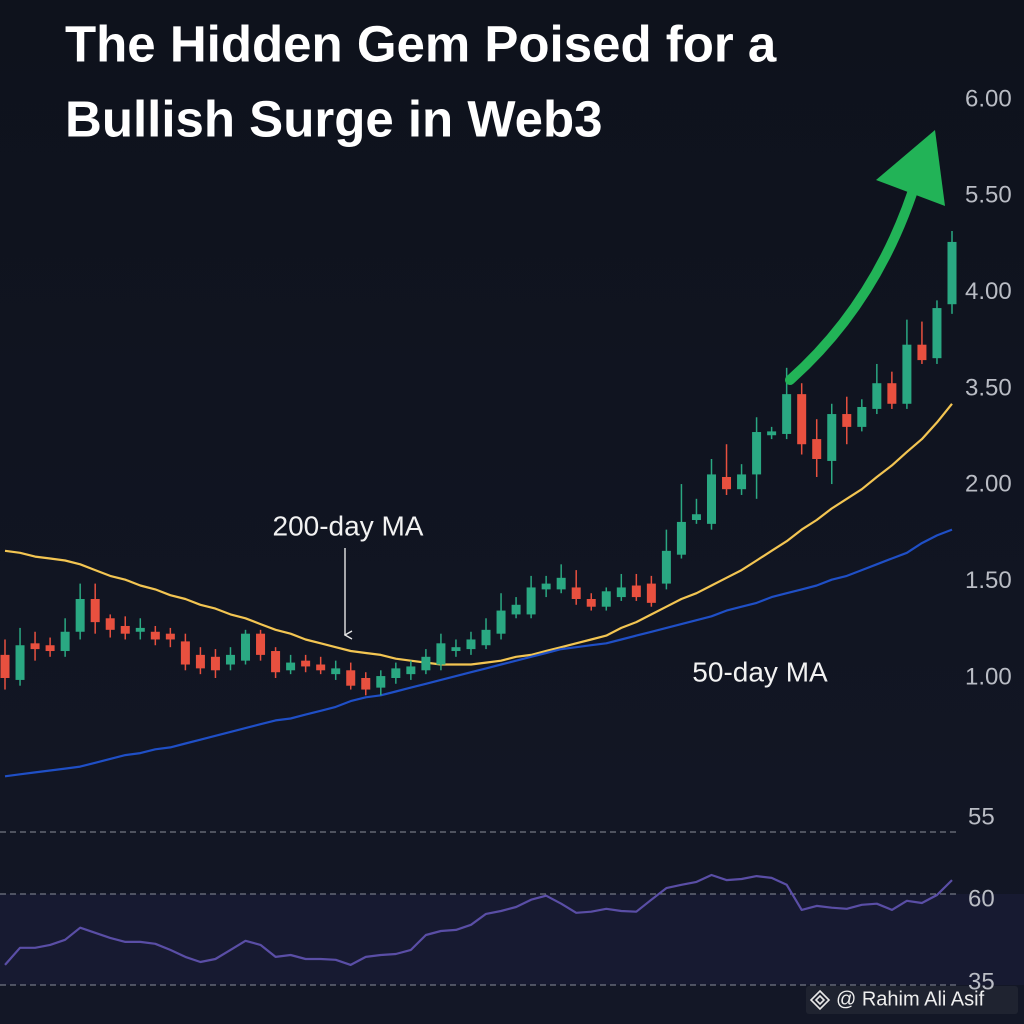  I want to click on line-series, so click(478, 919).